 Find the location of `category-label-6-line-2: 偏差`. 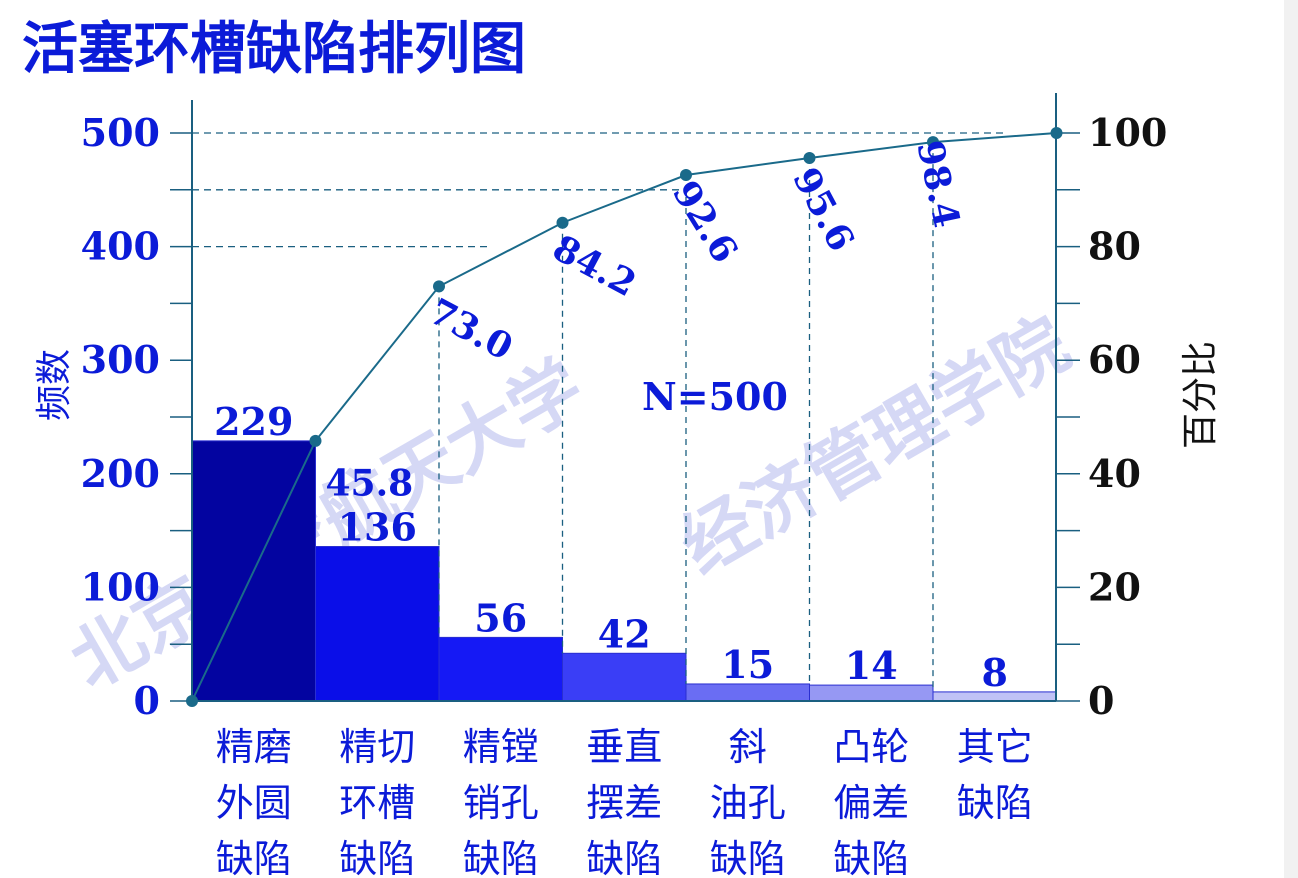

category-label-6-line-2: 偏差 is located at coordinates (871, 803).